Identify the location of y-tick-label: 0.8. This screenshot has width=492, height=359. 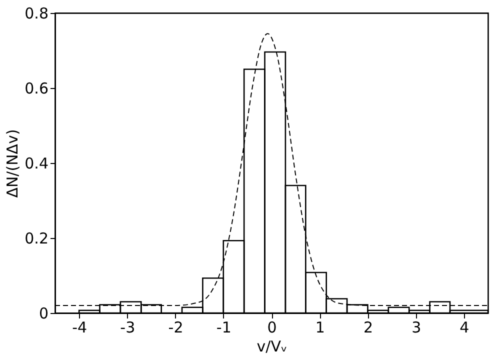
(36, 13).